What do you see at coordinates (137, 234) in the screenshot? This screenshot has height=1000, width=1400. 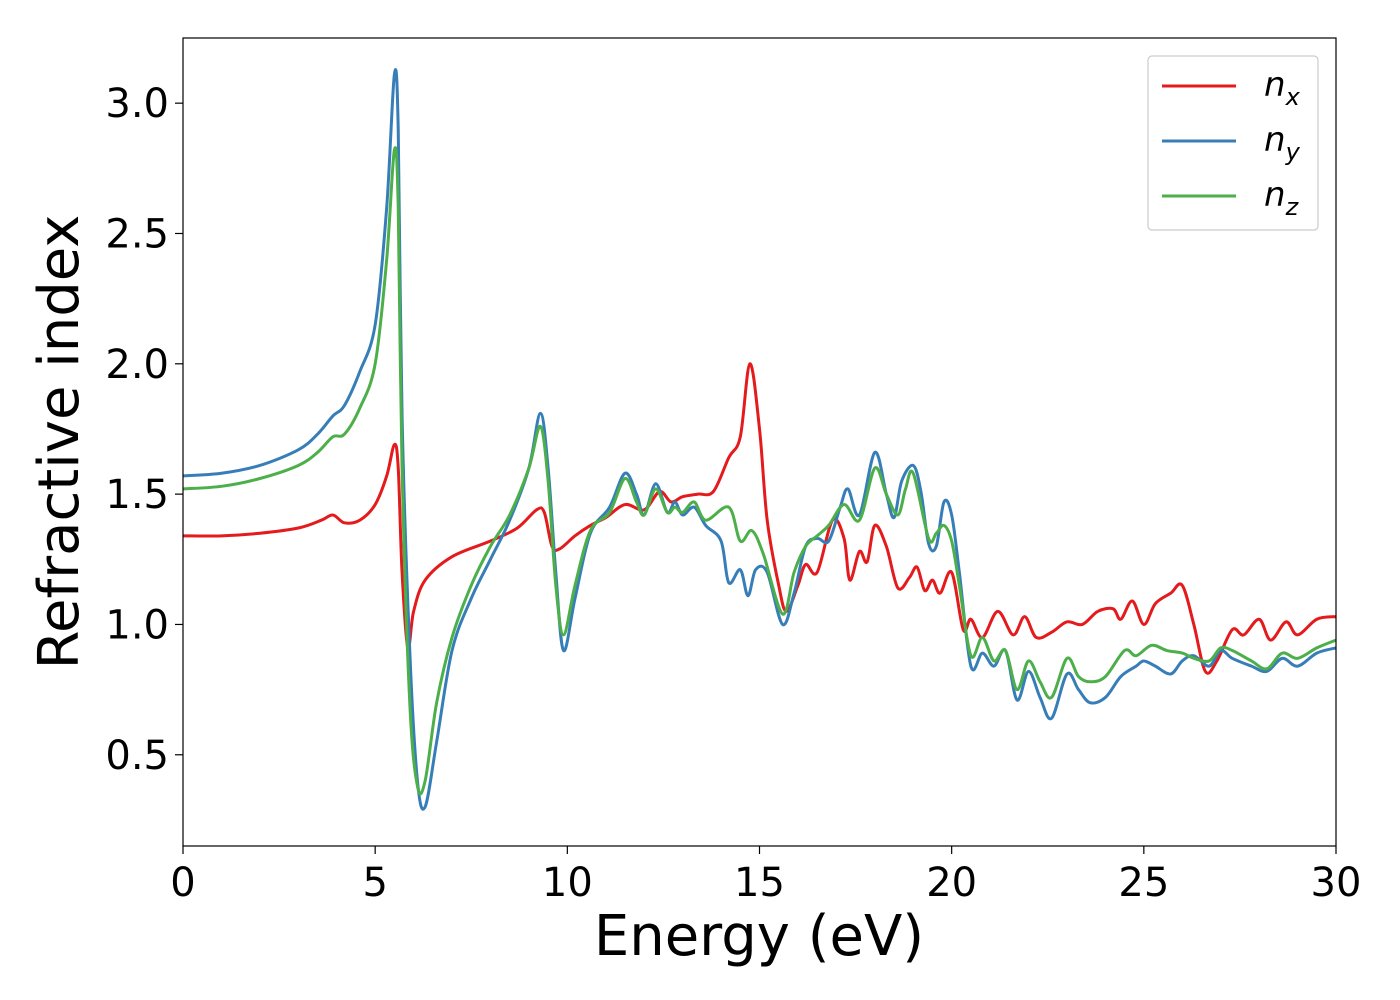 I see `y-tick-label: 2.5` at bounding box center [137, 234].